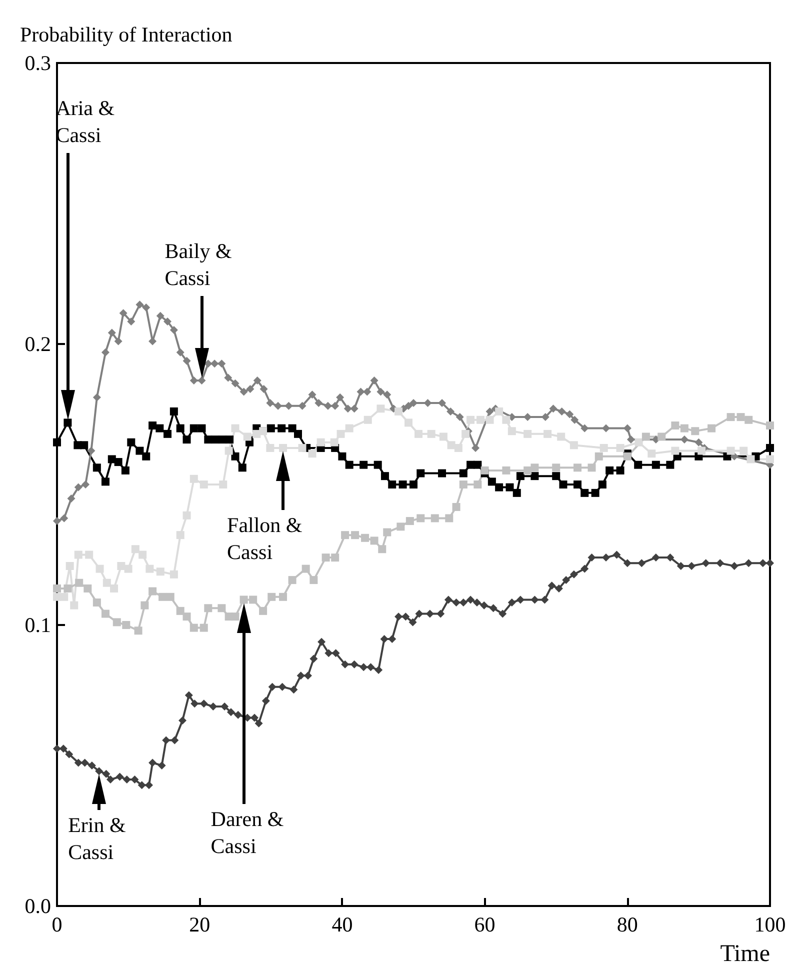 The width and height of the screenshot is (792, 971). What do you see at coordinates (37, 625) in the screenshot?
I see `y-tick-label: 0.1` at bounding box center [37, 625].